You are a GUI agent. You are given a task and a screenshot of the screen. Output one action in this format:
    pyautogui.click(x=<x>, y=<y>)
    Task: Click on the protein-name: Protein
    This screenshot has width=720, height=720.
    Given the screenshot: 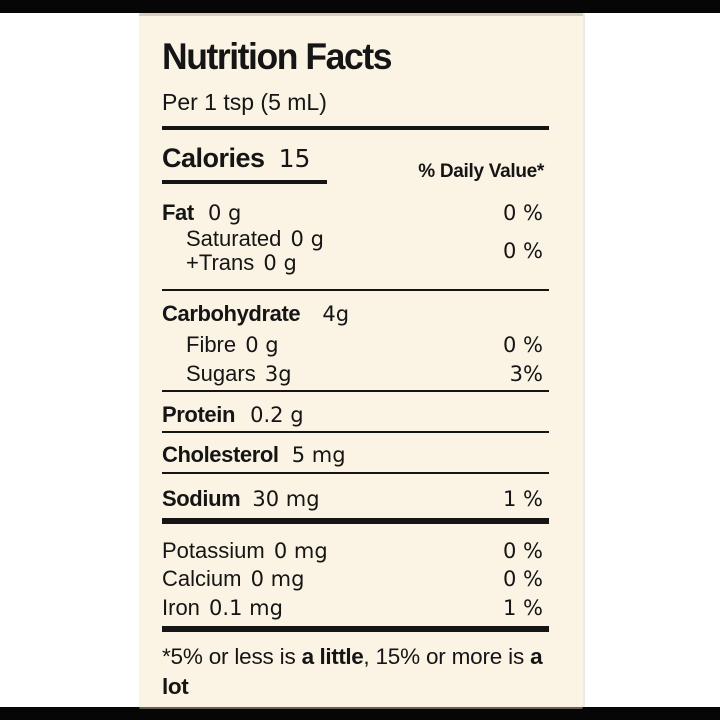 What is the action you would take?
    pyautogui.click(x=198, y=414)
    